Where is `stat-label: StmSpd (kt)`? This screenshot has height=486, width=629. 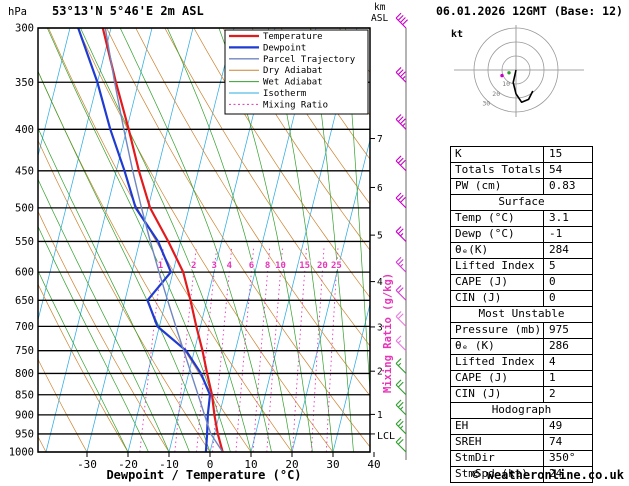
stat-label: StmSpd (kt) is located at coordinates (491, 473).